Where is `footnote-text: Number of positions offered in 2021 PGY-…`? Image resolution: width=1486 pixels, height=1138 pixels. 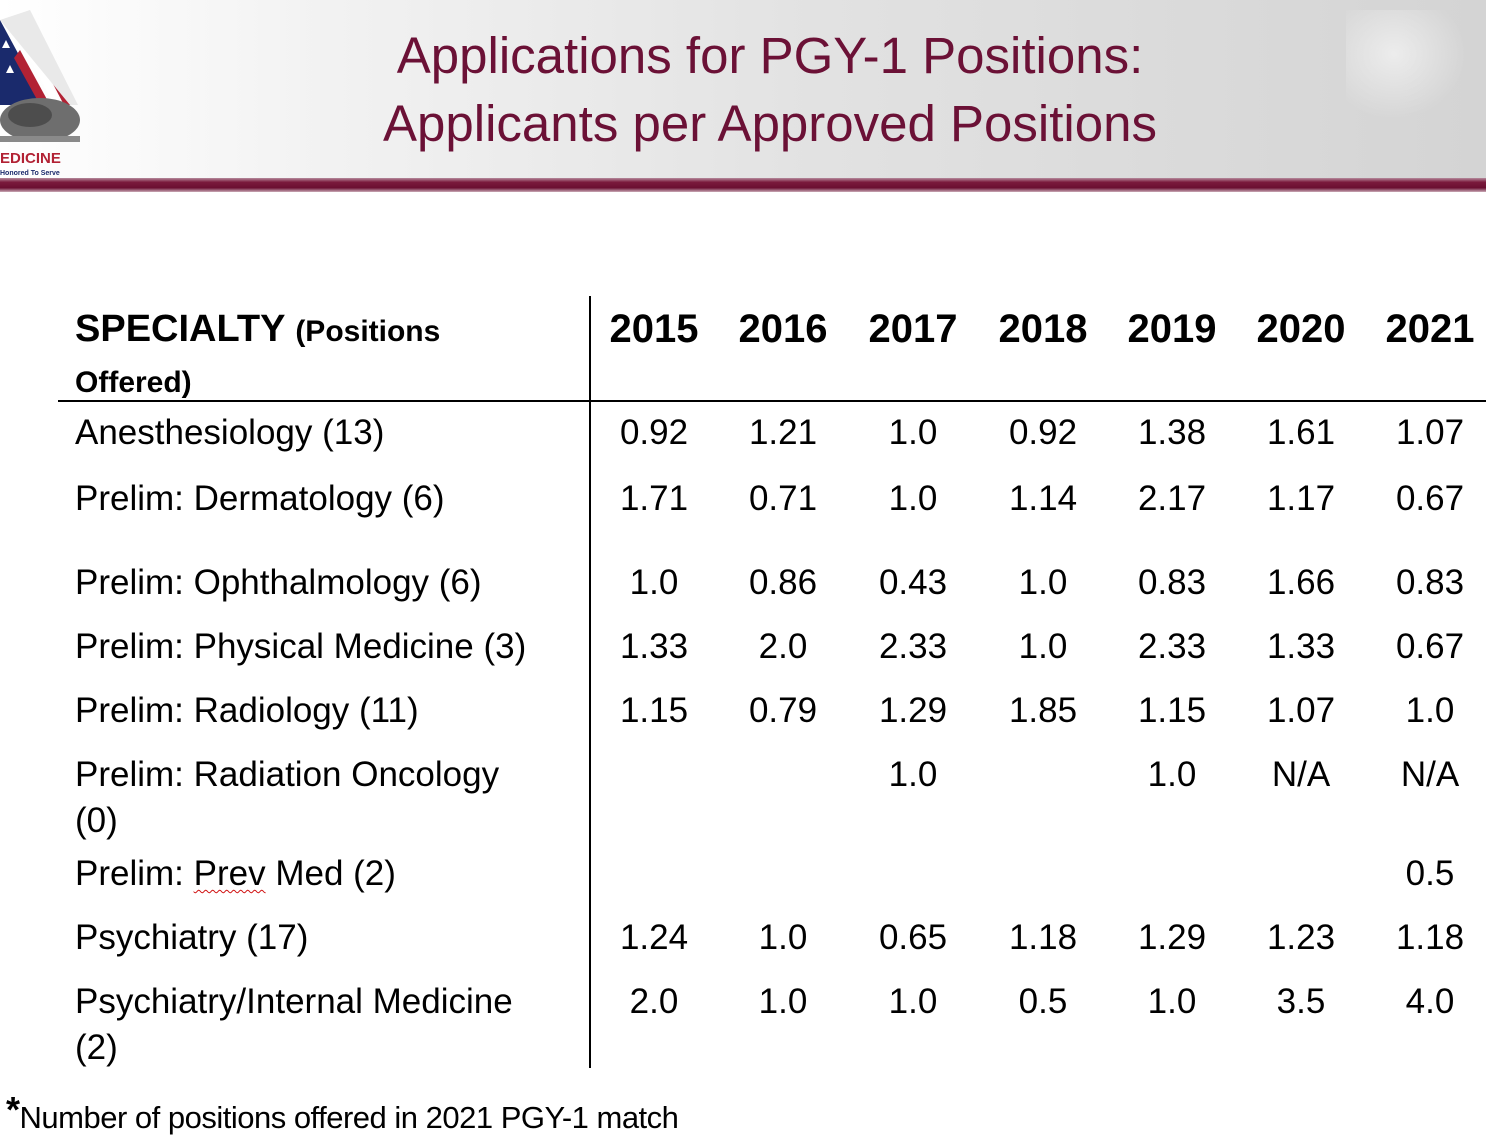 footnote-text: Number of positions offered in 2021 PGY-… is located at coordinates (349, 1117).